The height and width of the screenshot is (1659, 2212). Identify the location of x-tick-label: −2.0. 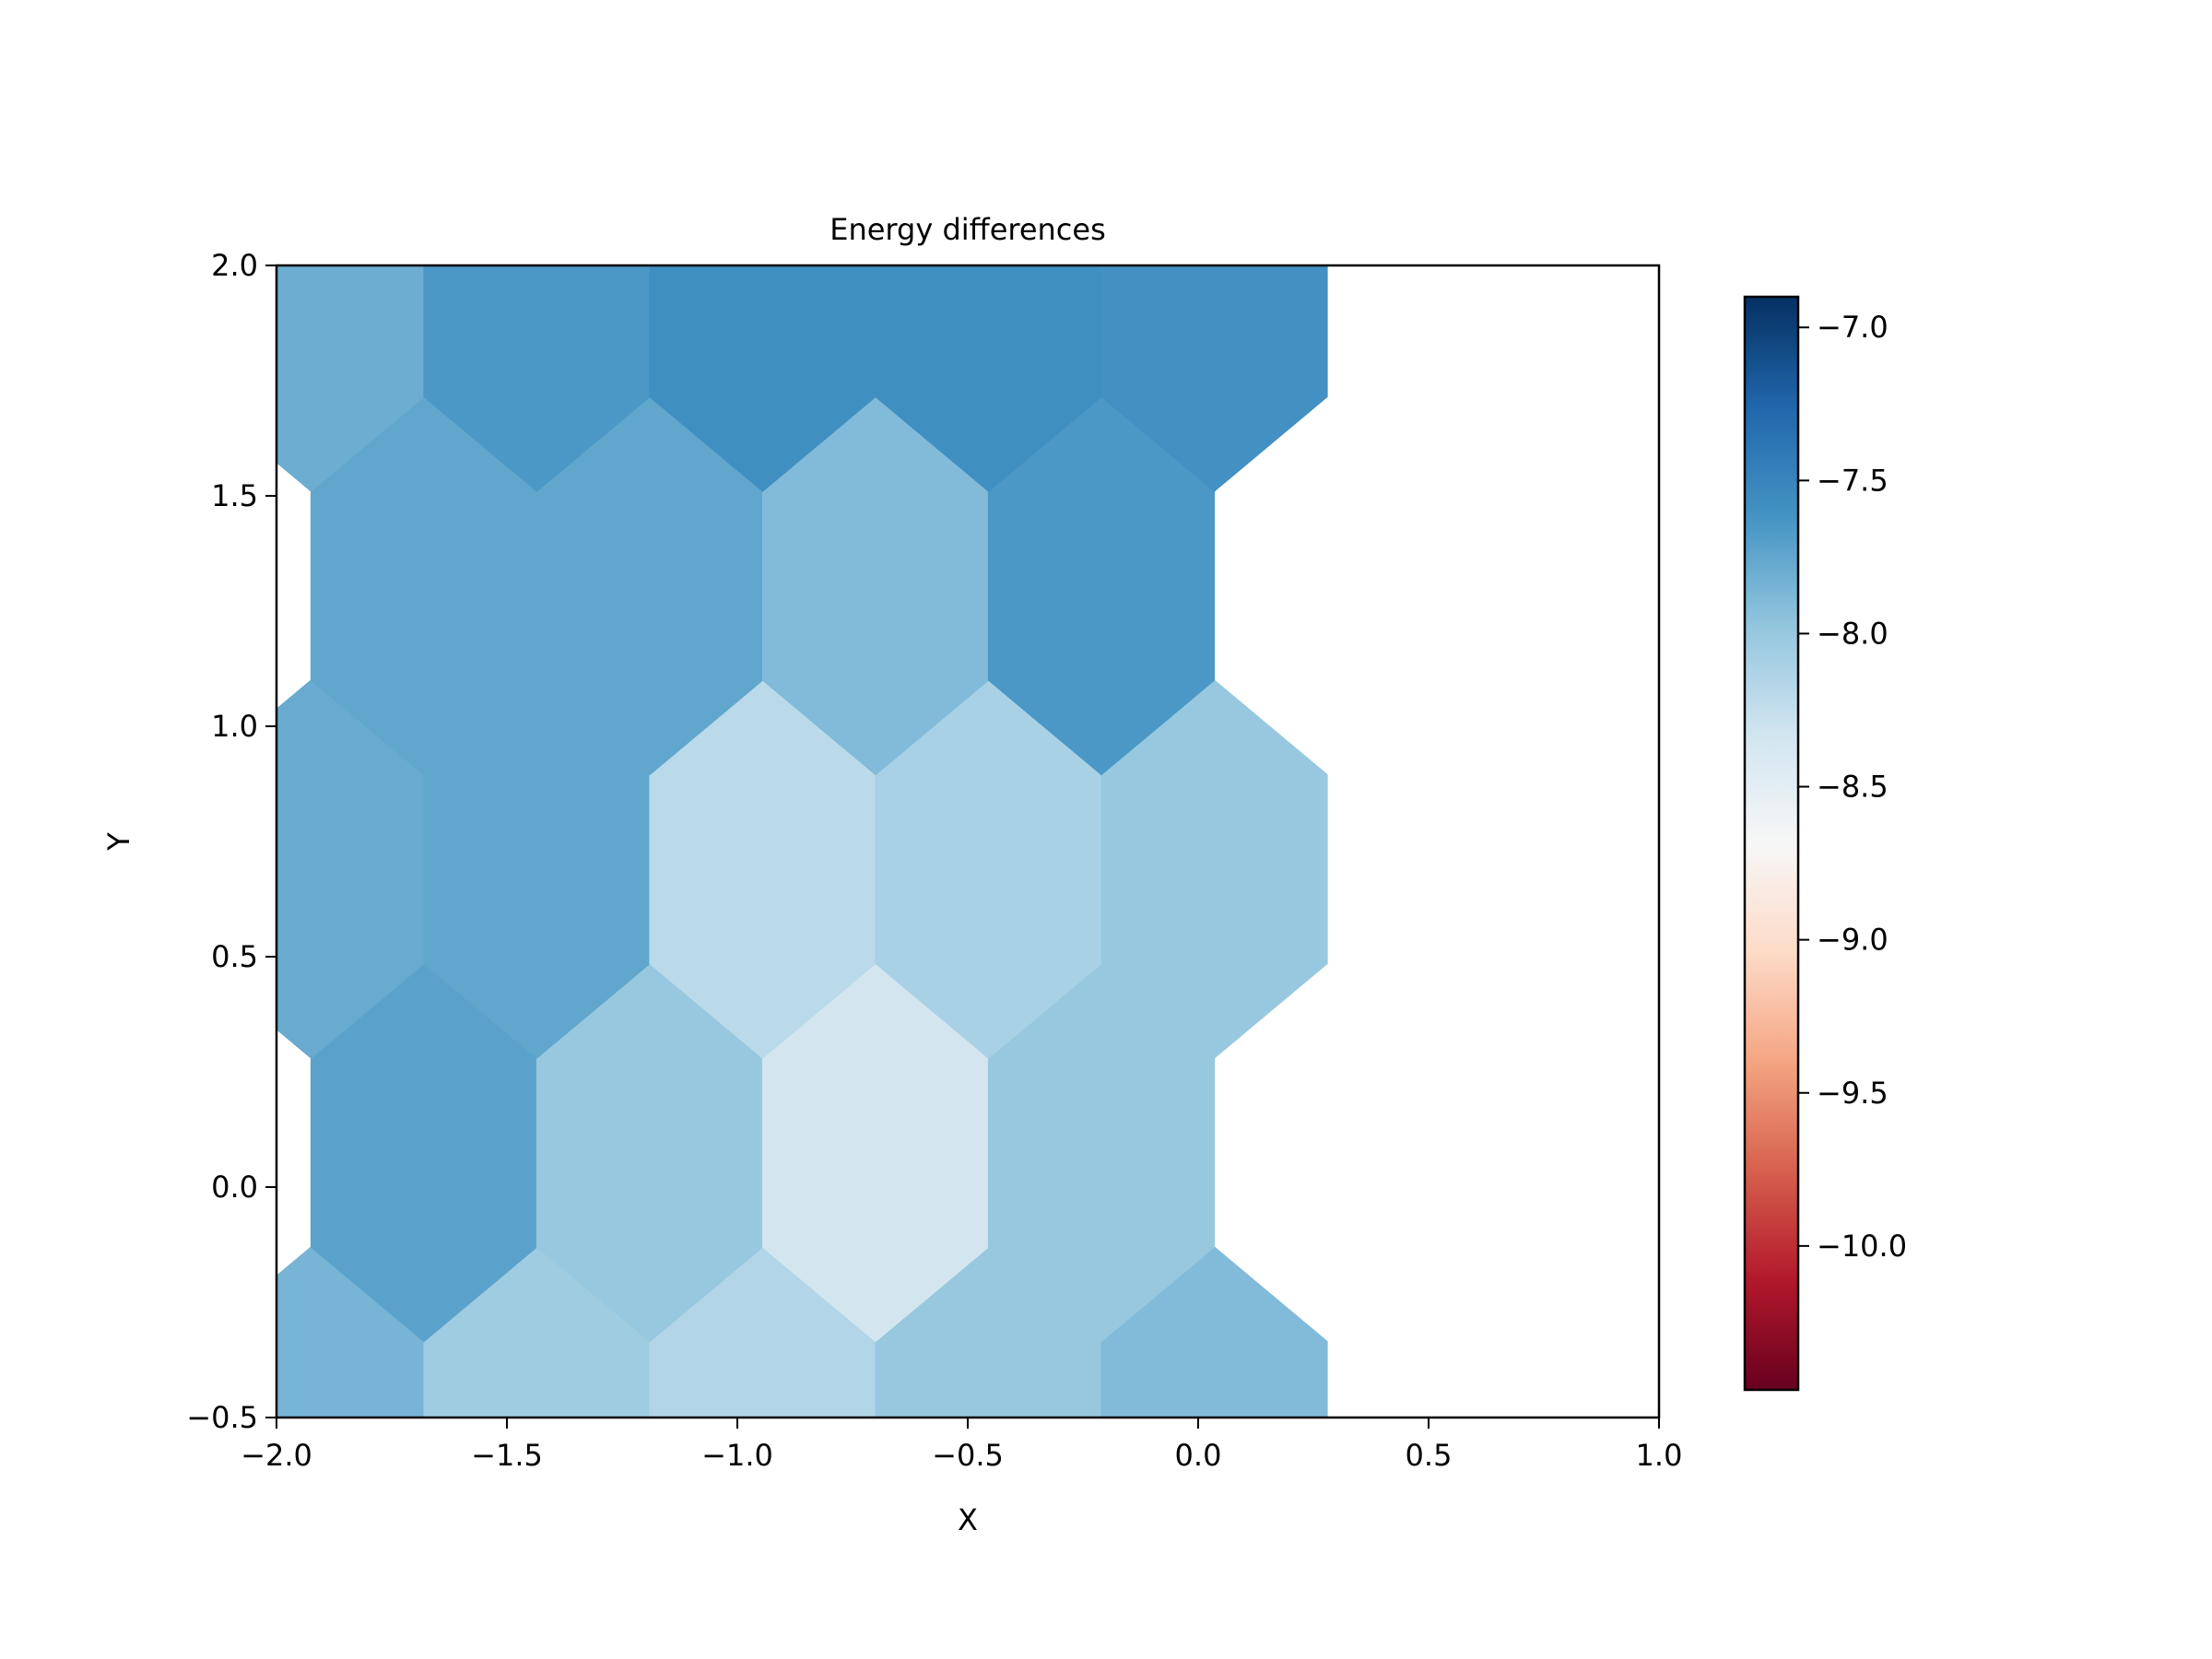
(276, 1455).